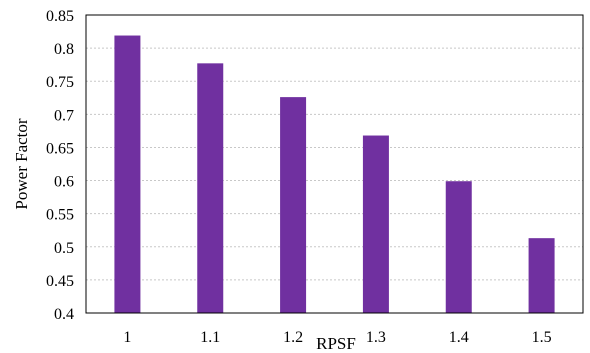 The image size is (590, 353). What do you see at coordinates (64, 182) in the screenshot?
I see `y-tick-label: 0.6` at bounding box center [64, 182].